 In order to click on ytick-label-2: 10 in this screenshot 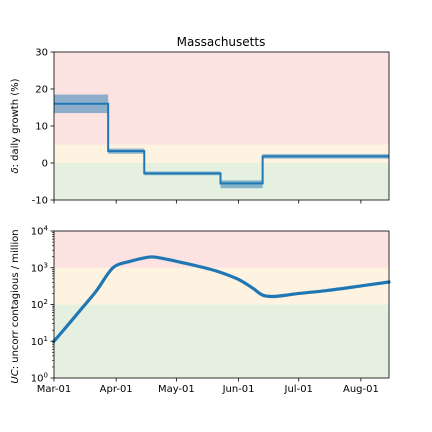, I will do `click(41, 127)`.